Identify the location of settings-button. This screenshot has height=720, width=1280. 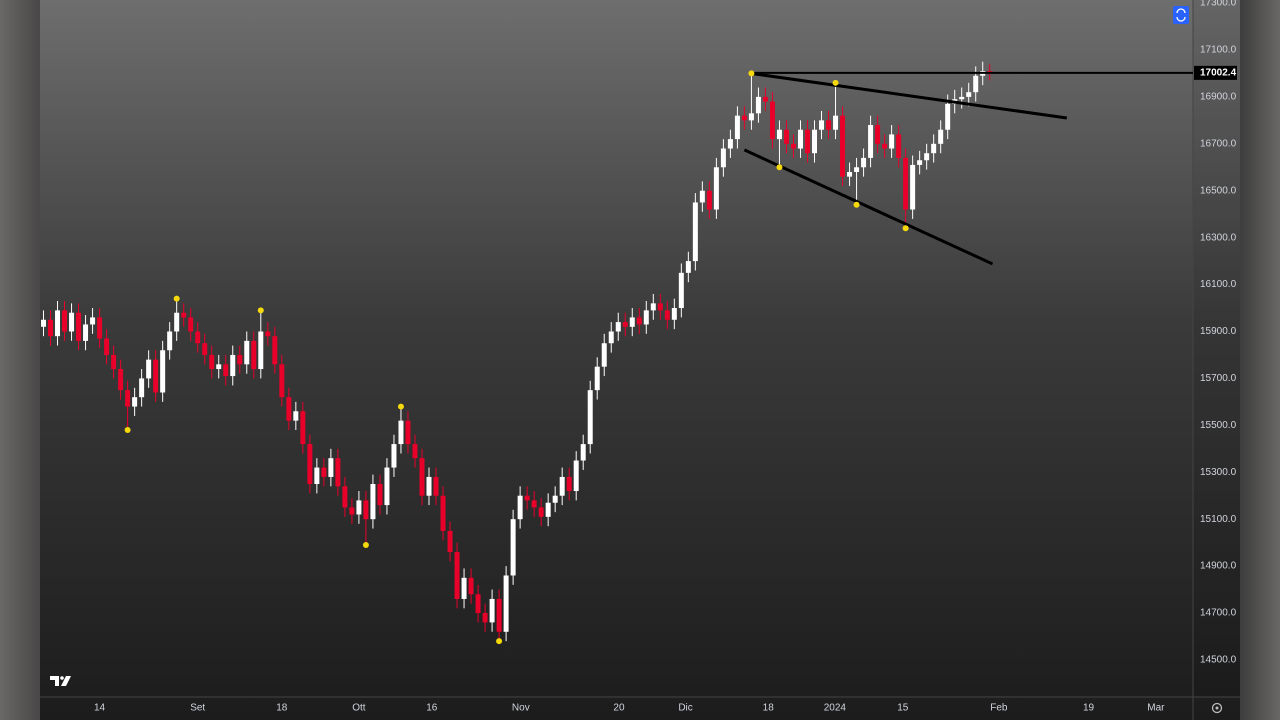
(1217, 708).